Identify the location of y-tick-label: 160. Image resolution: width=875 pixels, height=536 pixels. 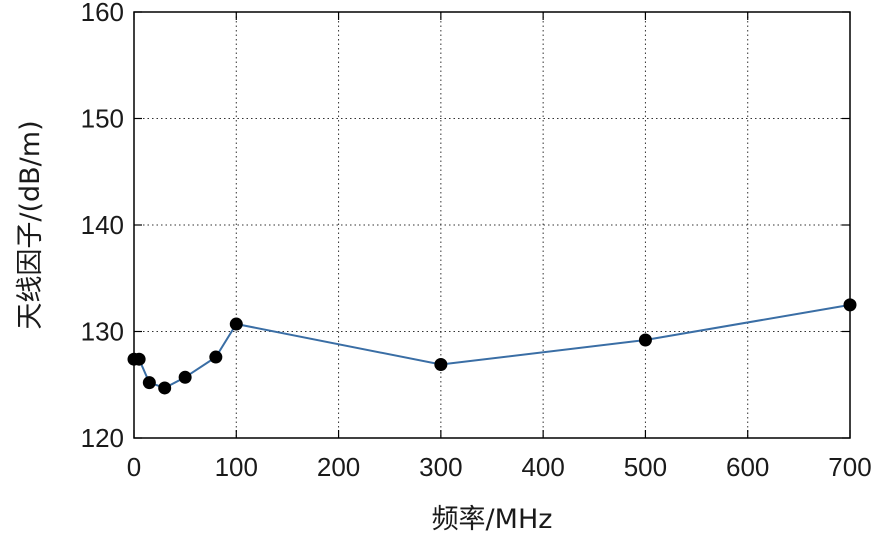
(102, 13).